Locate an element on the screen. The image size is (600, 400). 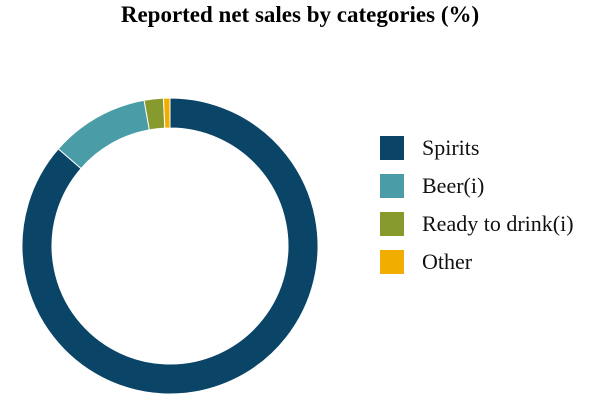
donut-slice-other is located at coordinates (166, 113).